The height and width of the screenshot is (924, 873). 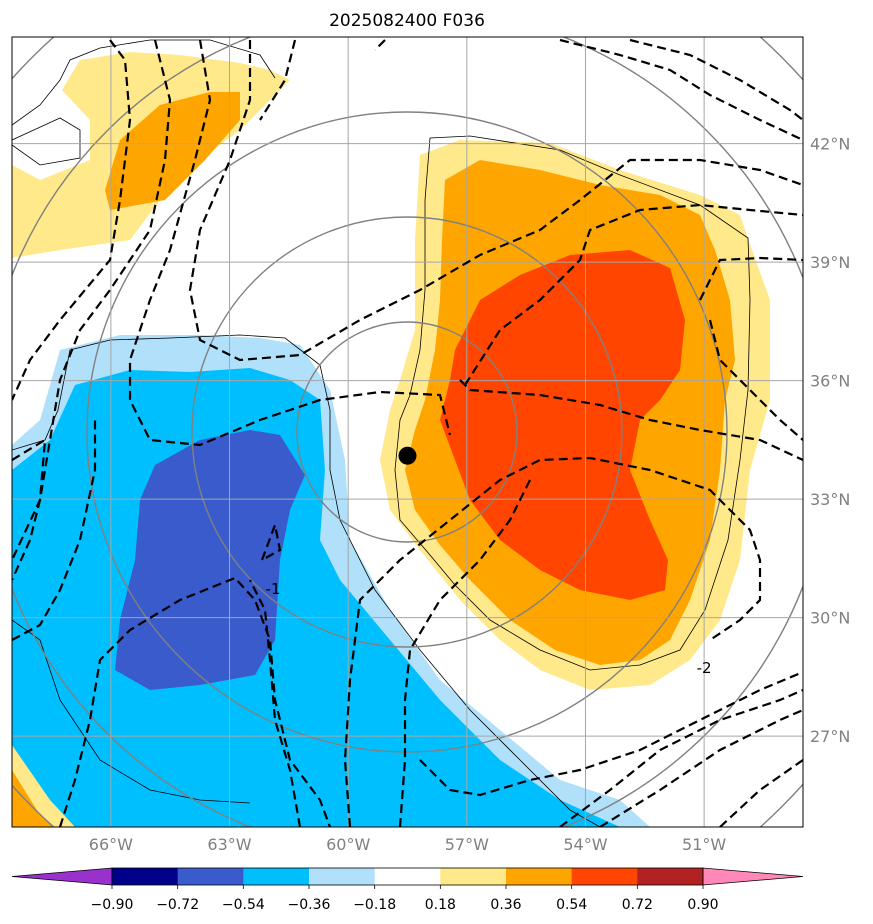 What do you see at coordinates (229, 844) in the screenshot?
I see `lon-label: 63°W` at bounding box center [229, 844].